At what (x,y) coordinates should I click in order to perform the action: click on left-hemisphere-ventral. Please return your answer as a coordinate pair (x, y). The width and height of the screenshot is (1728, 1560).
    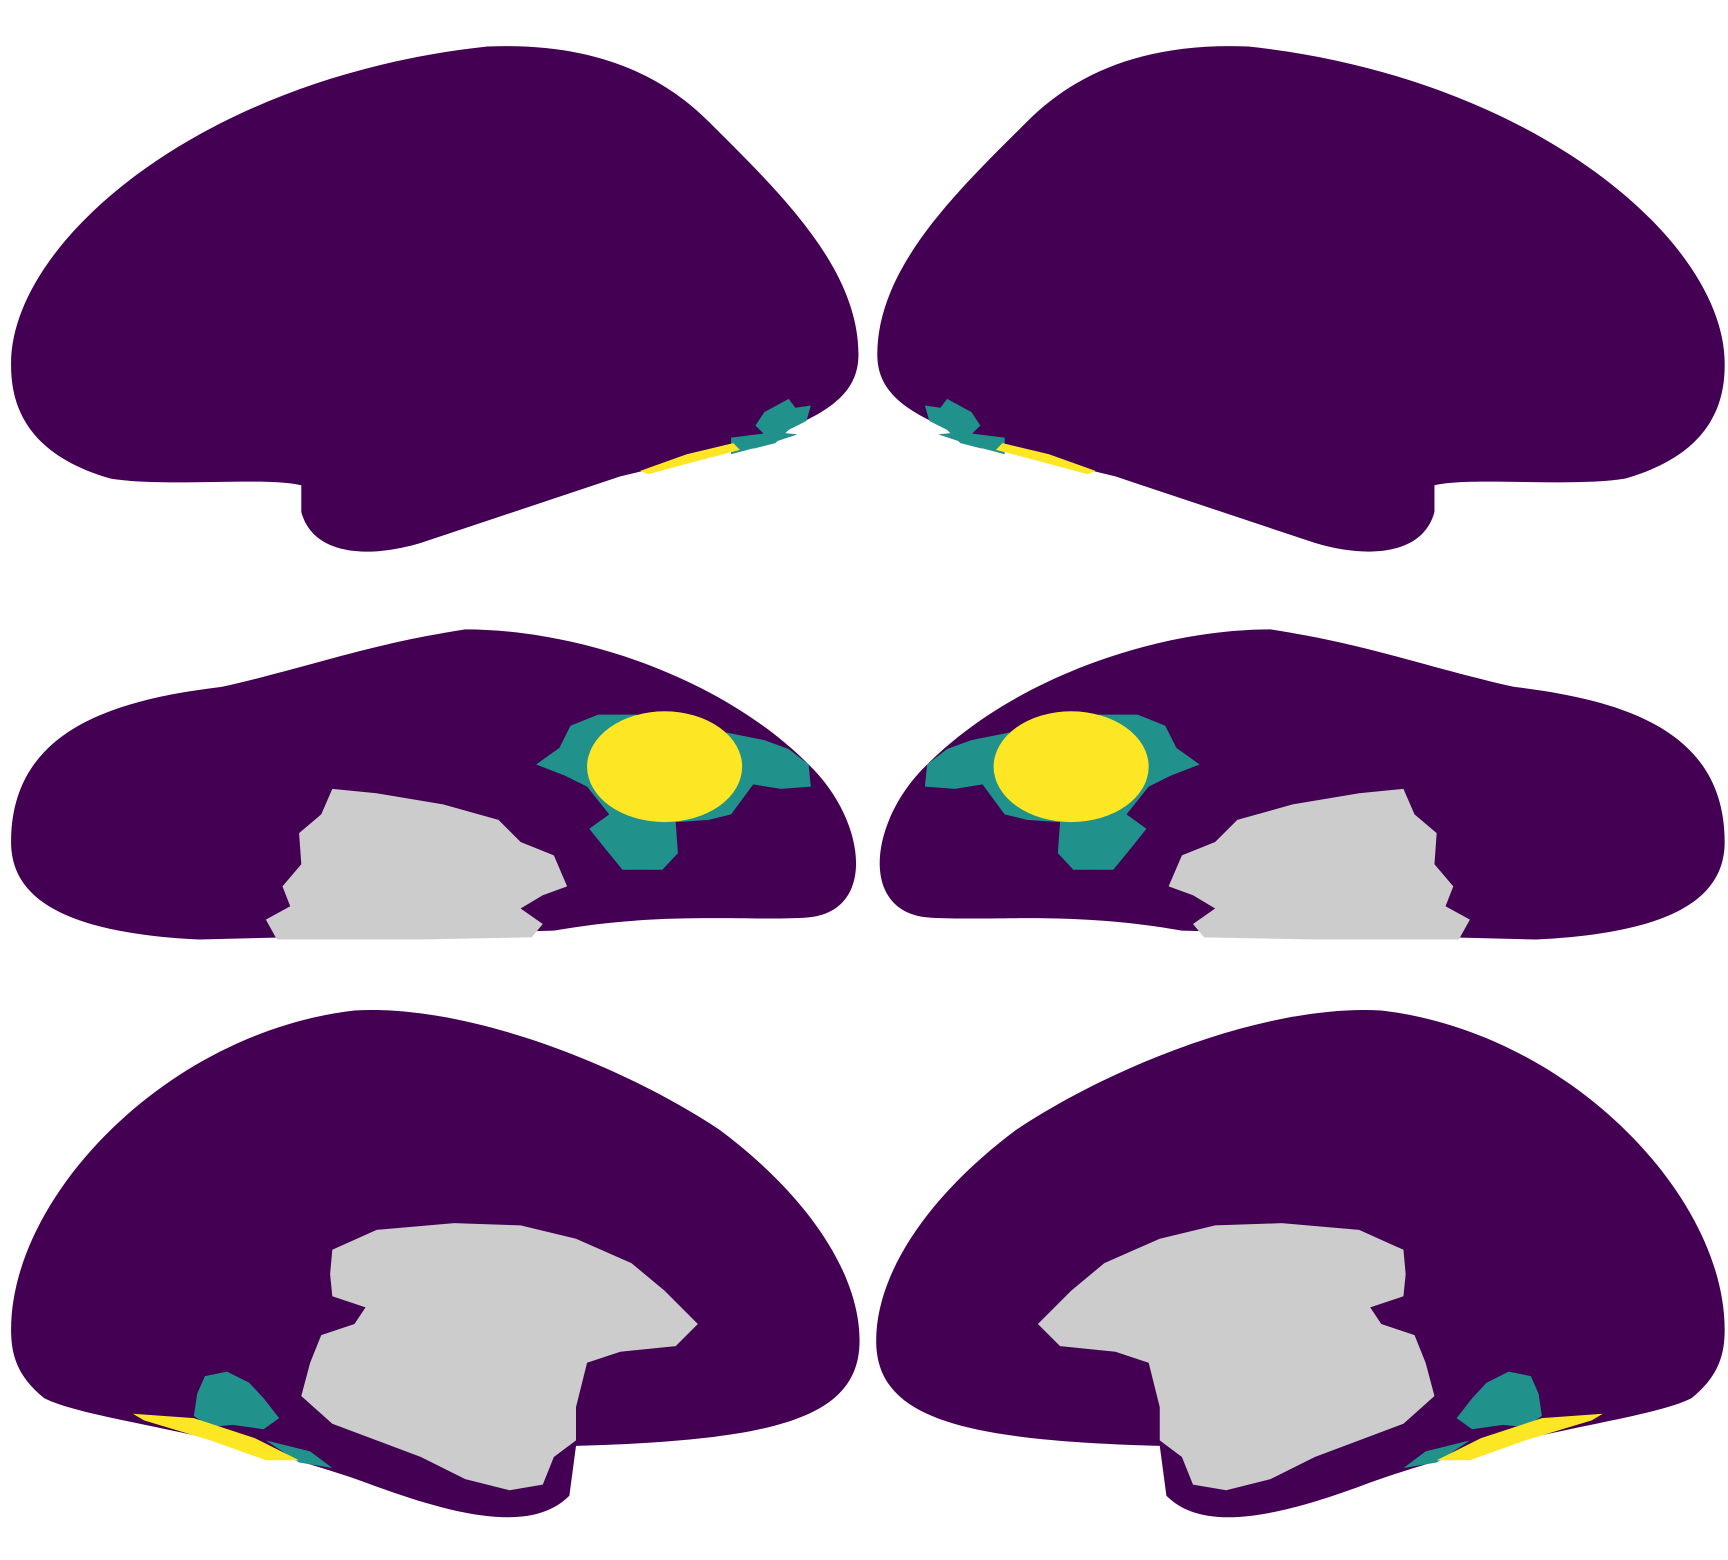
    Looking at the image, I should click on (434, 784).